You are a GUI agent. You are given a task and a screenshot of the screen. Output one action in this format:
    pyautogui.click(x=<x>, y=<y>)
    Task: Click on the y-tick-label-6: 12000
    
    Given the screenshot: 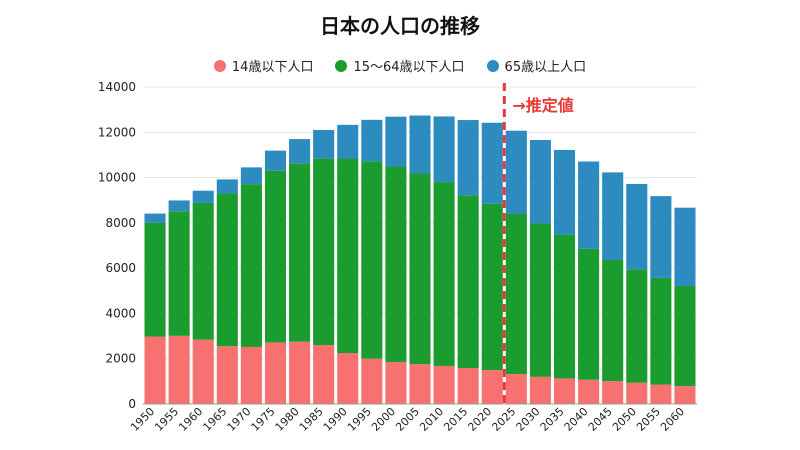 What is the action you would take?
    pyautogui.click(x=117, y=132)
    